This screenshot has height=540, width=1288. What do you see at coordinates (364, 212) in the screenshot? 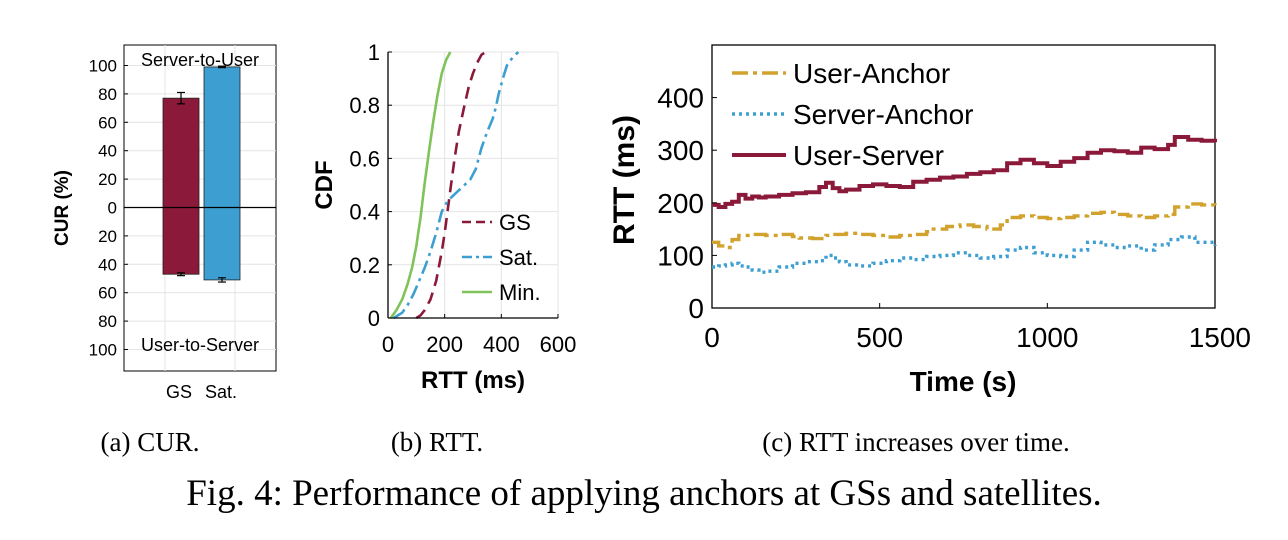
I see `panel-b-ytick-label: 0.4` at bounding box center [364, 212].